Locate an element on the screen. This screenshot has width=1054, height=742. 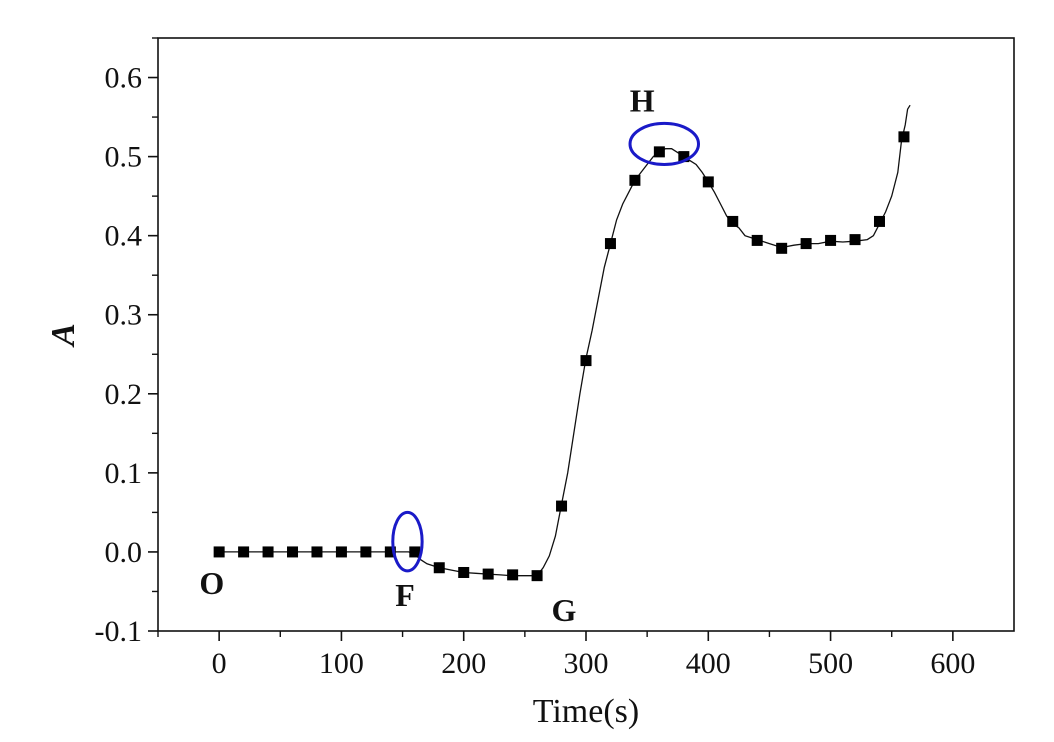
x-tick-label: 300 is located at coordinates (586, 663).